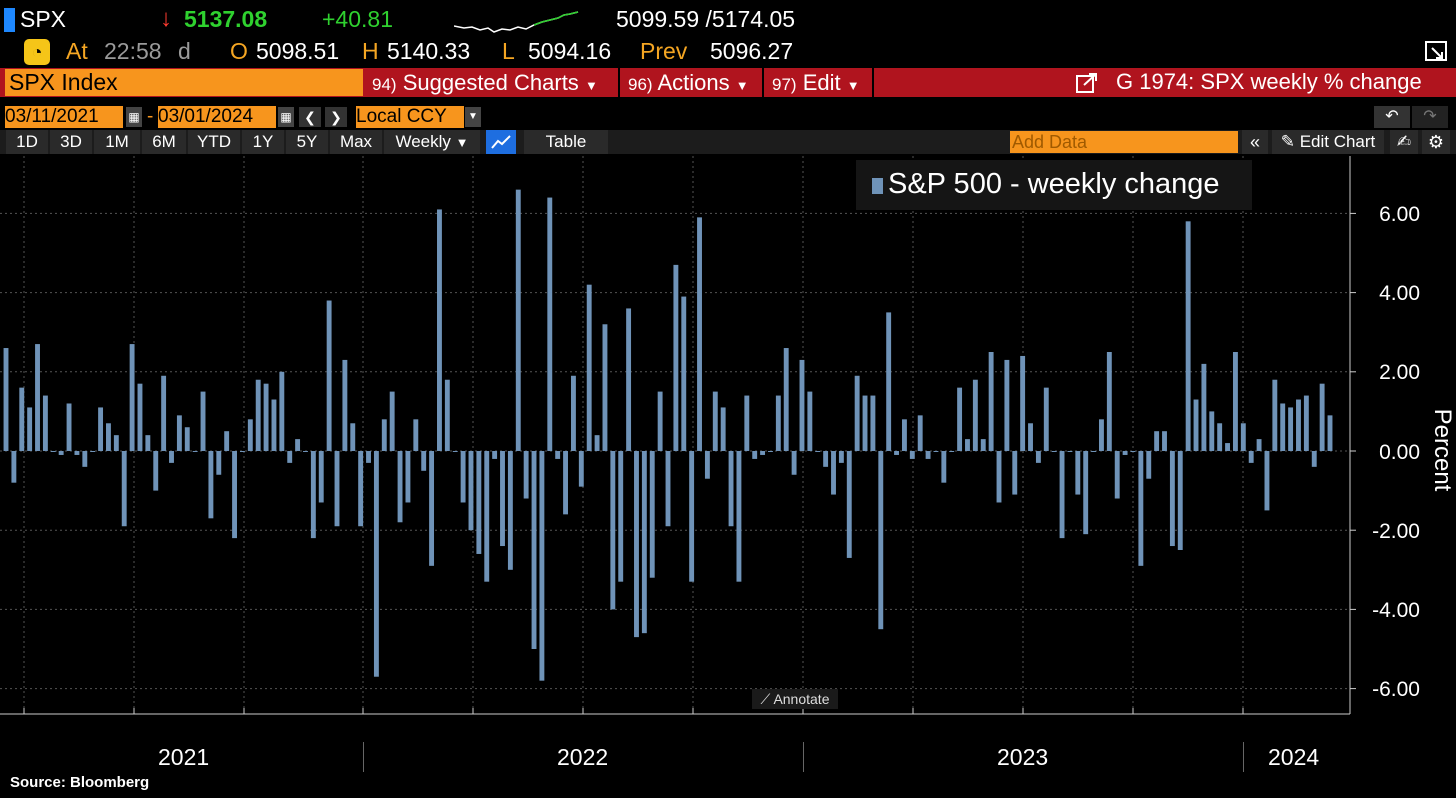 The height and width of the screenshot is (798, 1456). Describe the element at coordinates (184, 51) in the screenshot. I see `quote-time-suffix: d` at that location.